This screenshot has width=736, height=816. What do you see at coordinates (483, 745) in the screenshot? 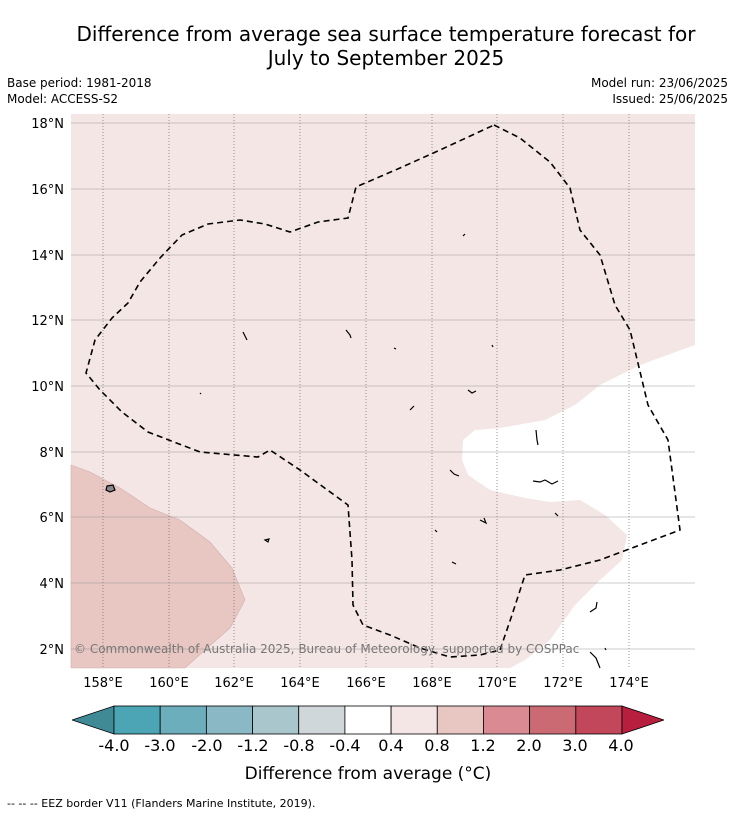
I see `colorbar-tick: 1.2` at bounding box center [483, 745].